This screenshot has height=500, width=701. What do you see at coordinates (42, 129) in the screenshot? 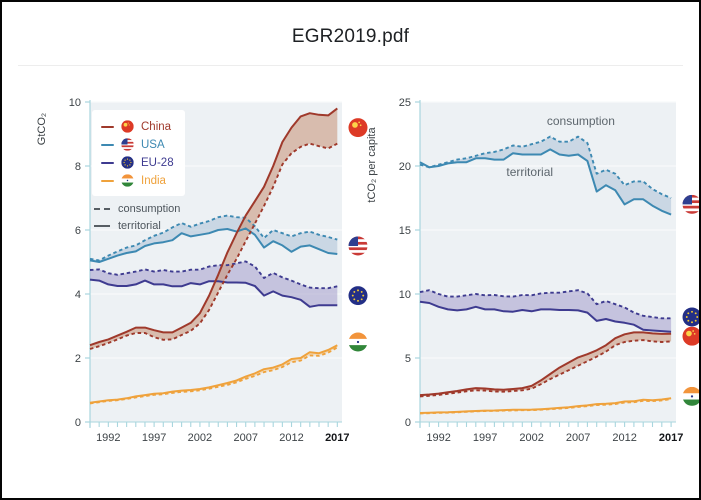
I see `y-axis-title: GtCO₂` at bounding box center [42, 129].